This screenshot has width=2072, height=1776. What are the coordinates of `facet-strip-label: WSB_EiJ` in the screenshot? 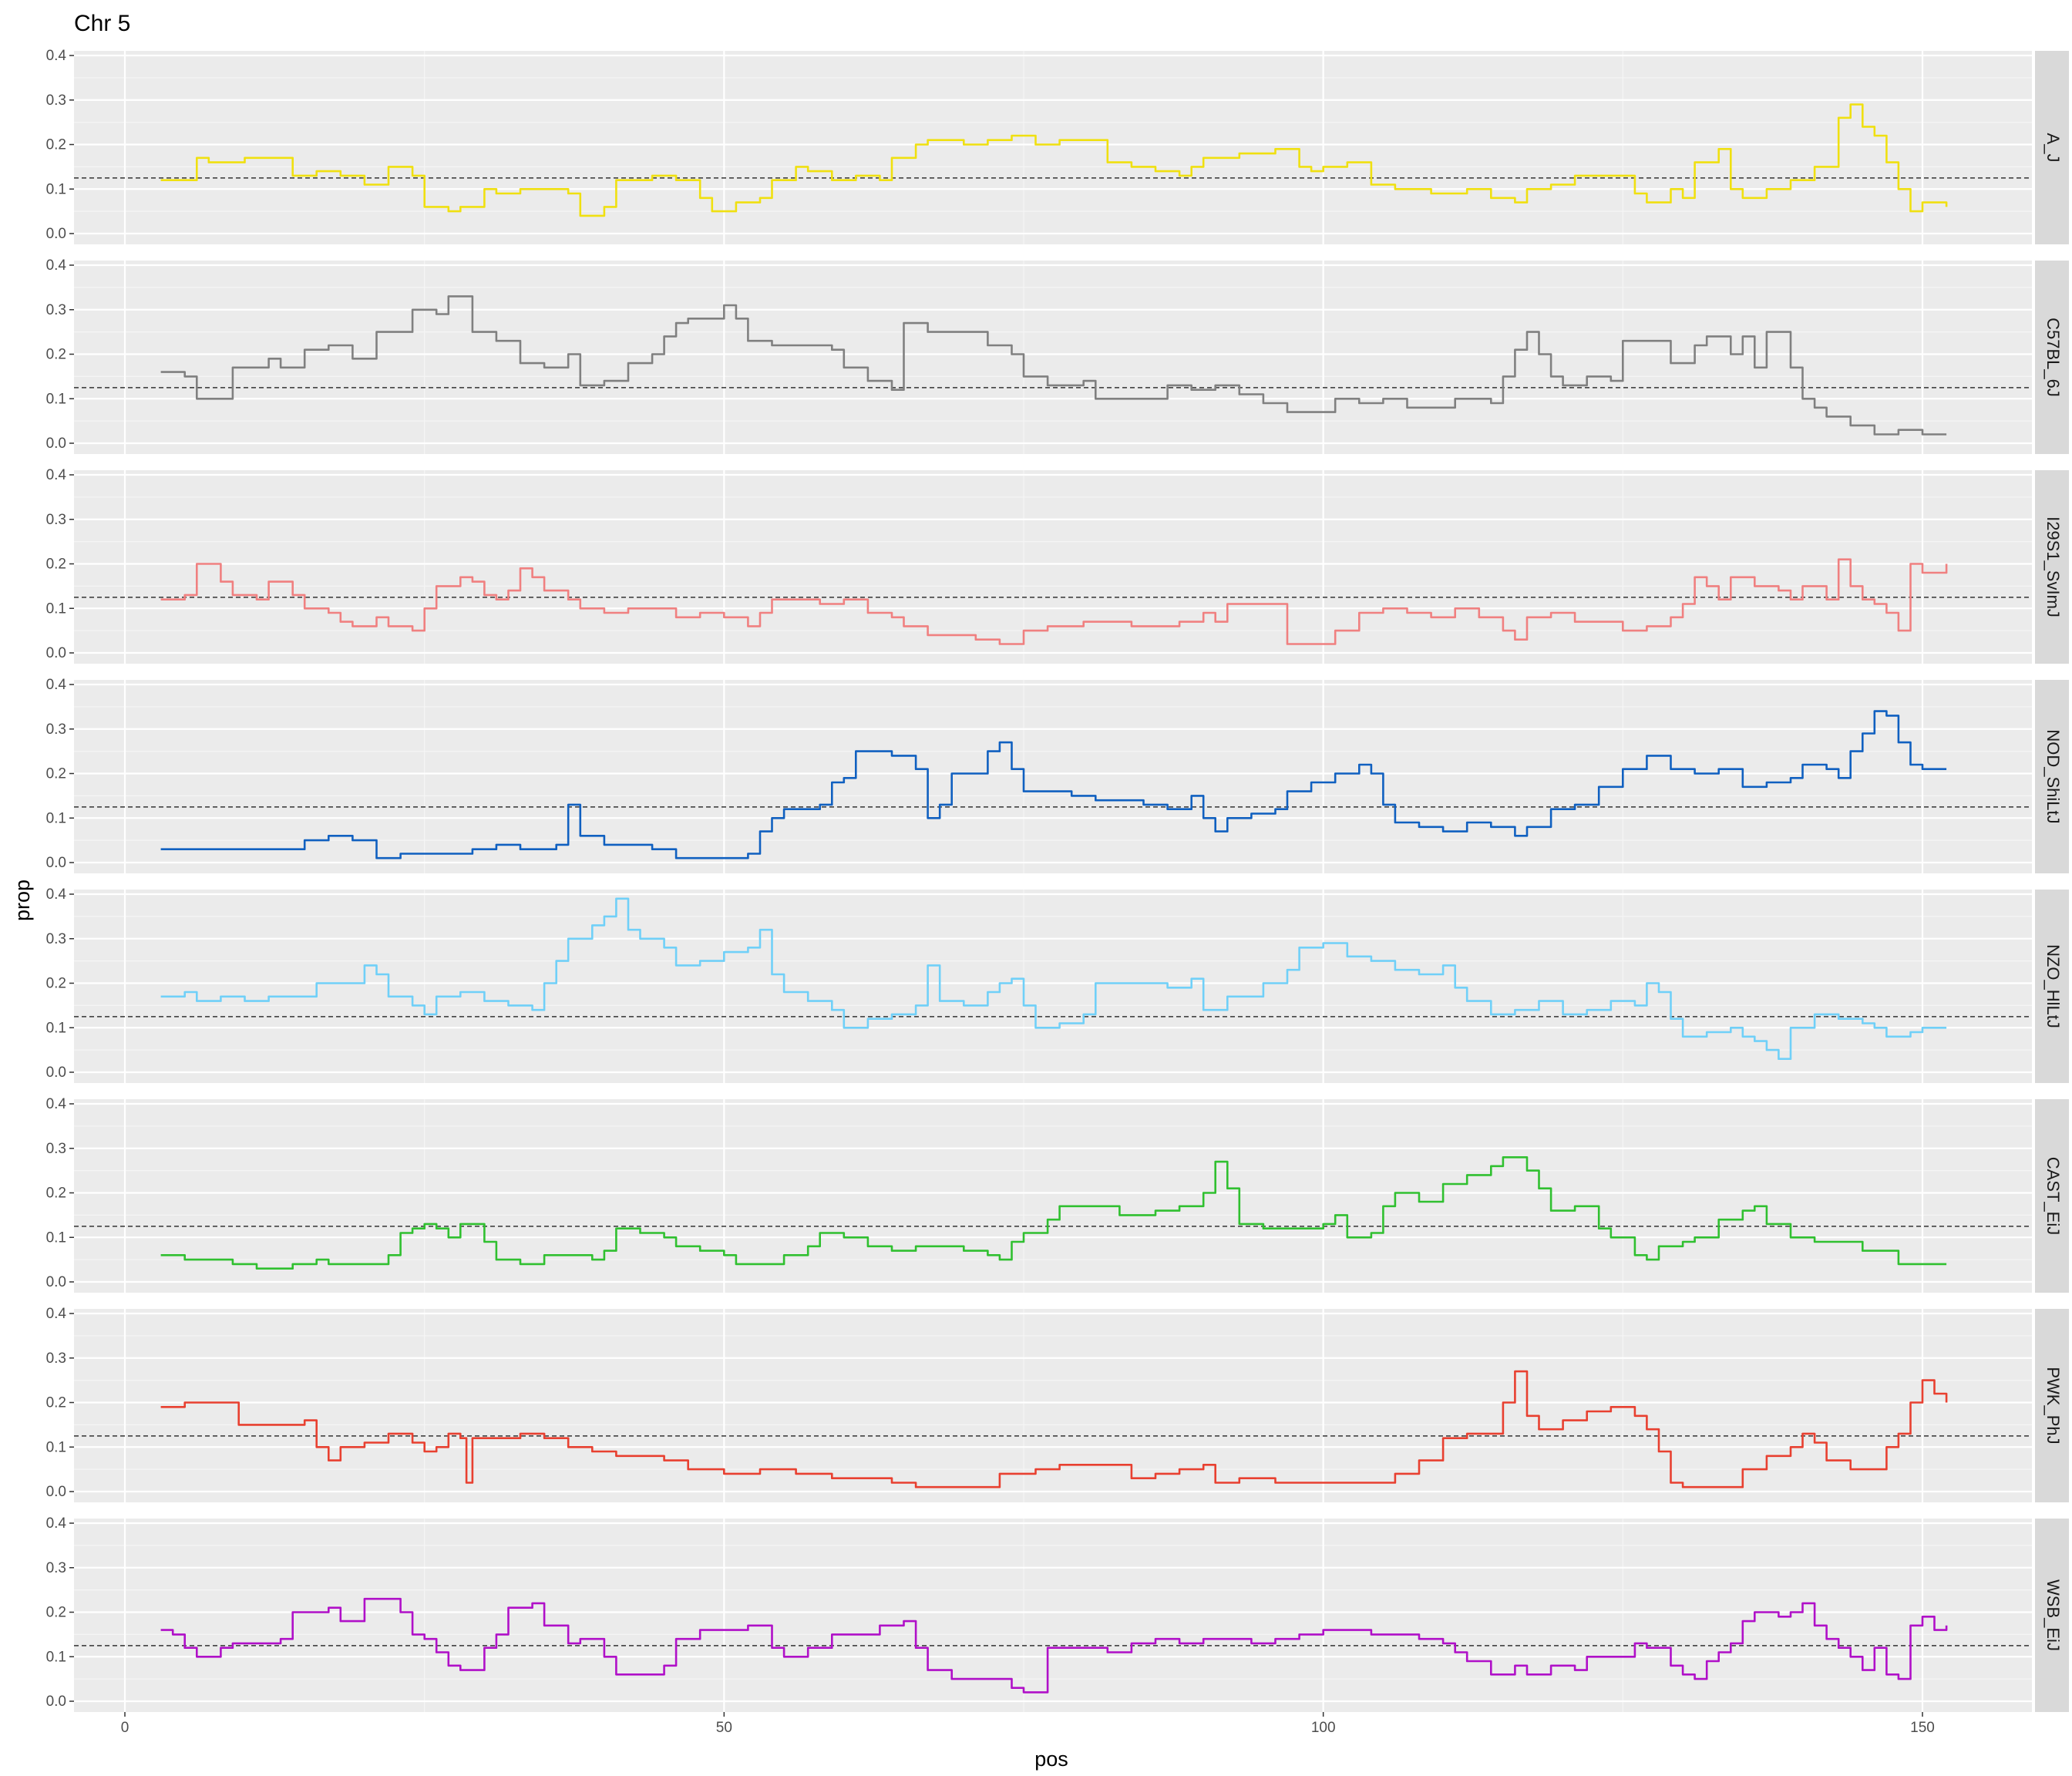 It's located at (2053, 1615).